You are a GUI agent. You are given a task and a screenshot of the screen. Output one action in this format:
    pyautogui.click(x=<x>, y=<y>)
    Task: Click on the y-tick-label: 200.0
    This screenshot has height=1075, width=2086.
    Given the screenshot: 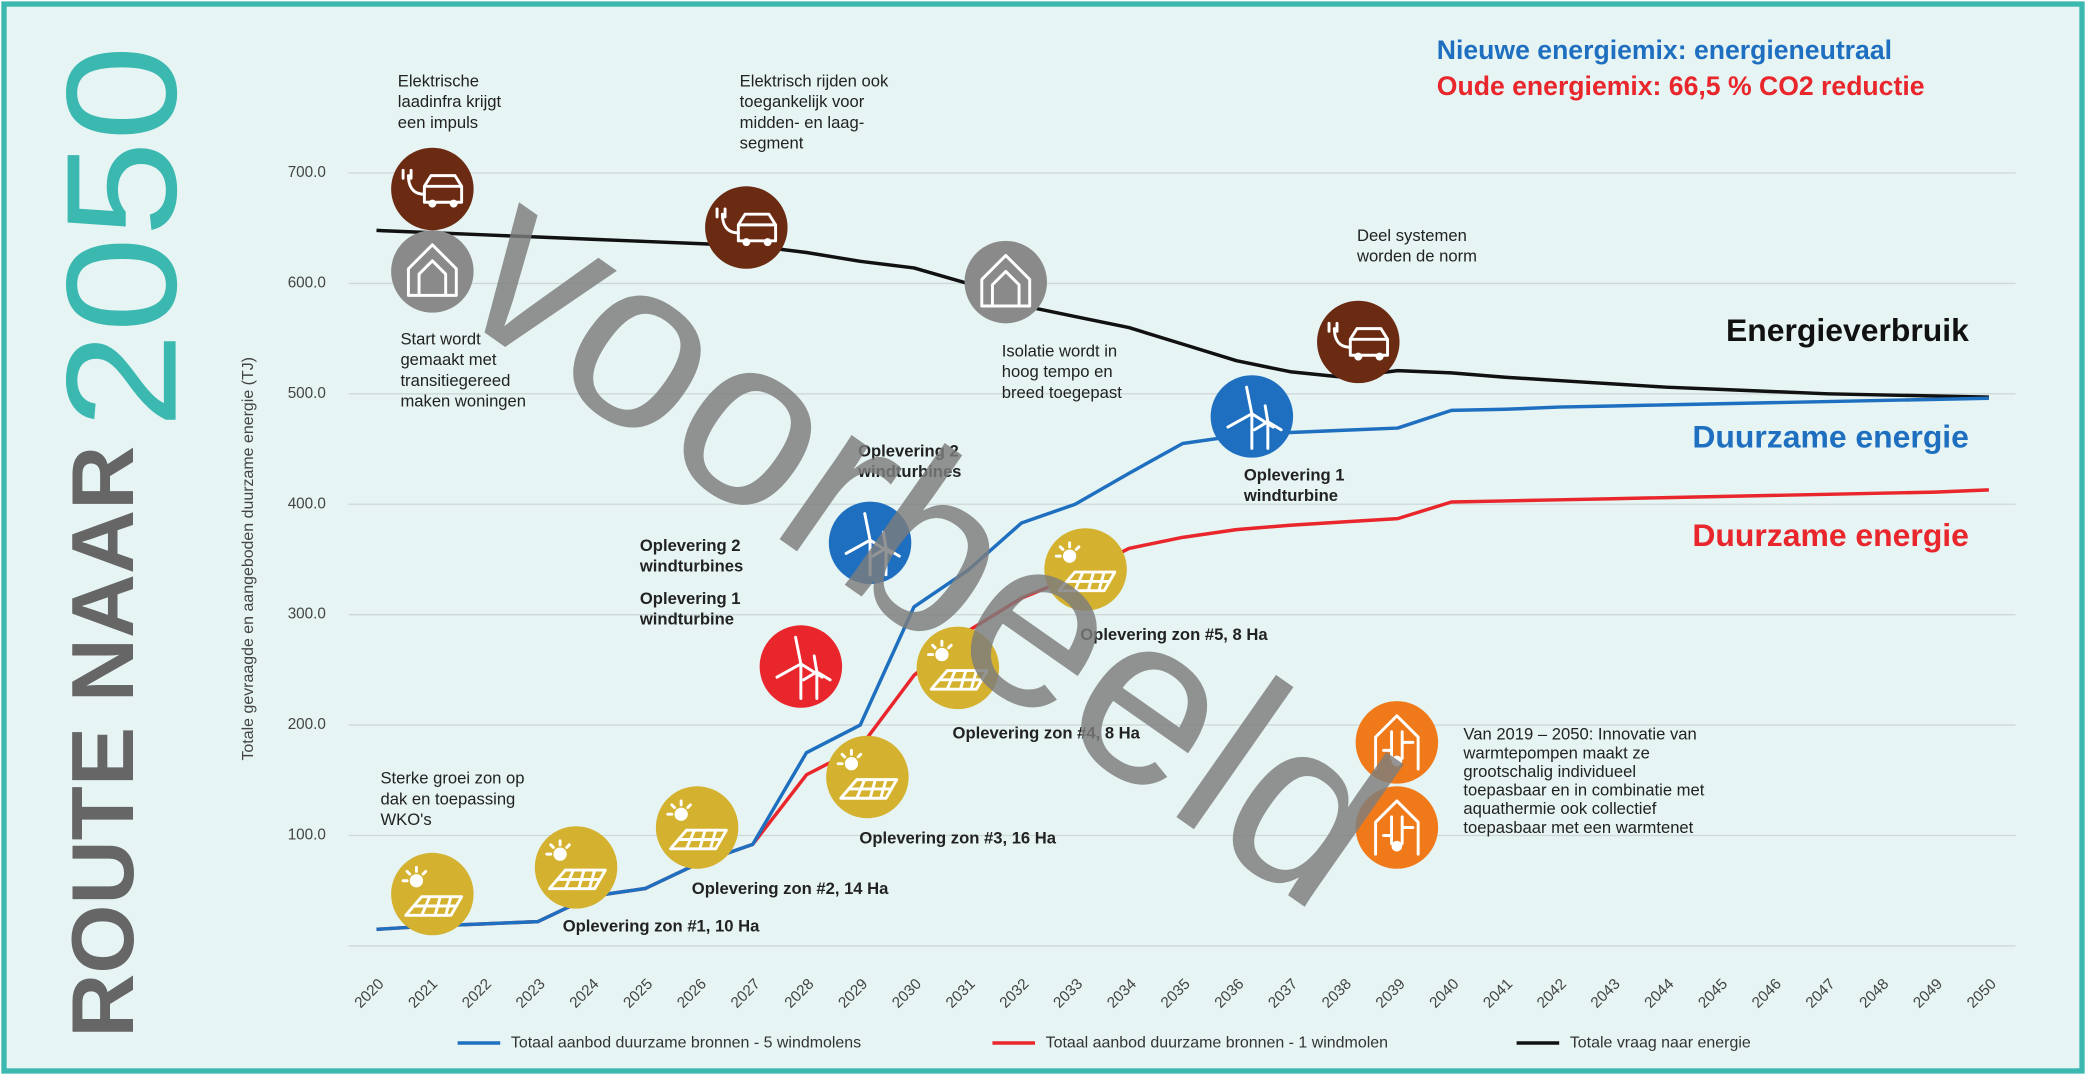 What is the action you would take?
    pyautogui.click(x=307, y=724)
    